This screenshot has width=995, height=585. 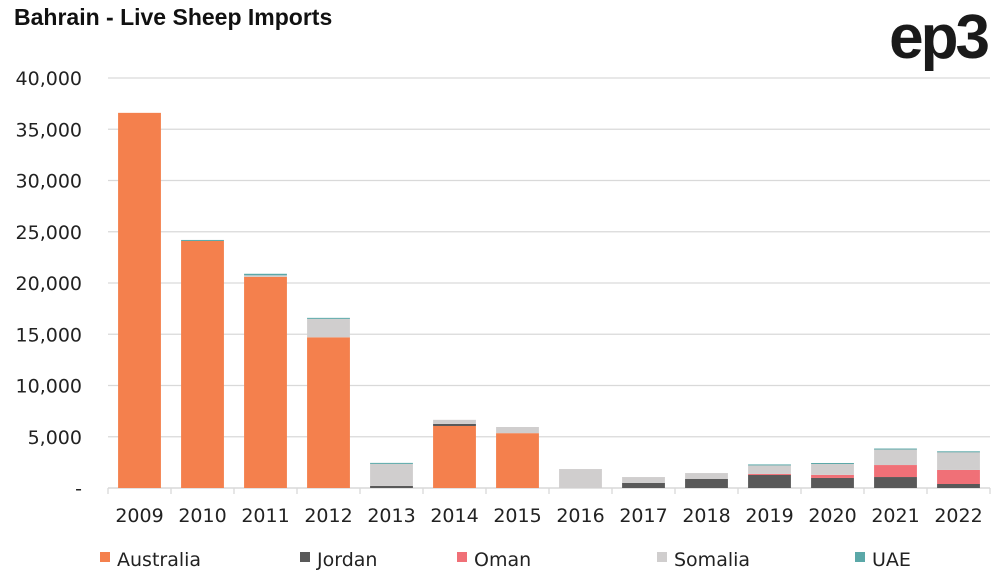 I want to click on y-tick-label: -, so click(x=78, y=489).